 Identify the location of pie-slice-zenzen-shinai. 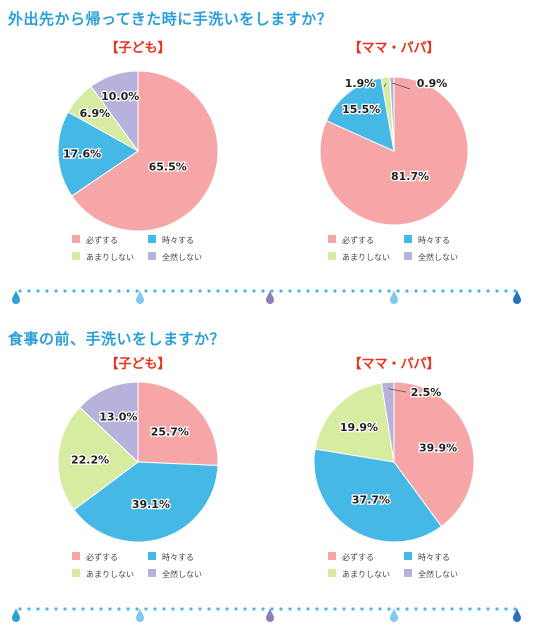
(114, 111).